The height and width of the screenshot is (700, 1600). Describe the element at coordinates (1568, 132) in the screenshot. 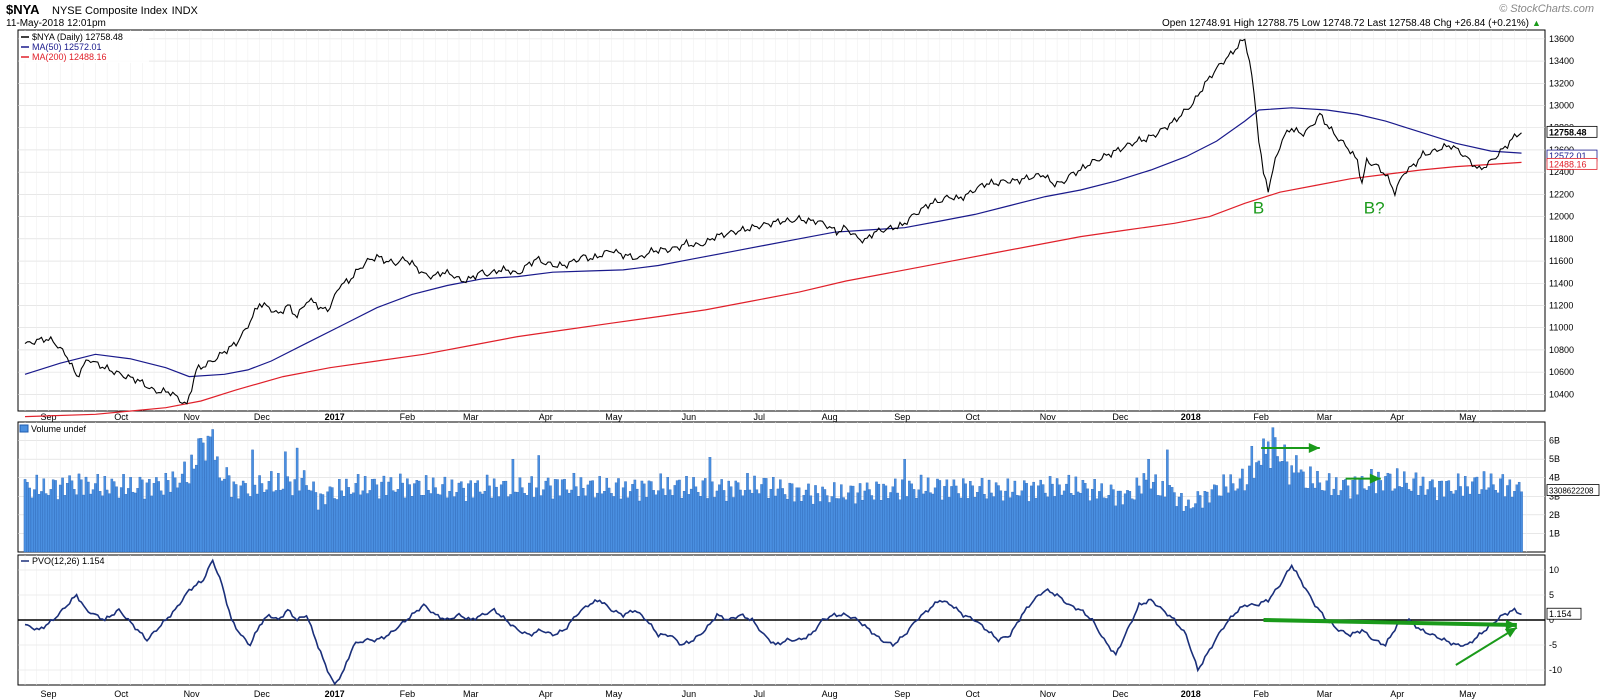

I see `value-label: 12758.48` at that location.